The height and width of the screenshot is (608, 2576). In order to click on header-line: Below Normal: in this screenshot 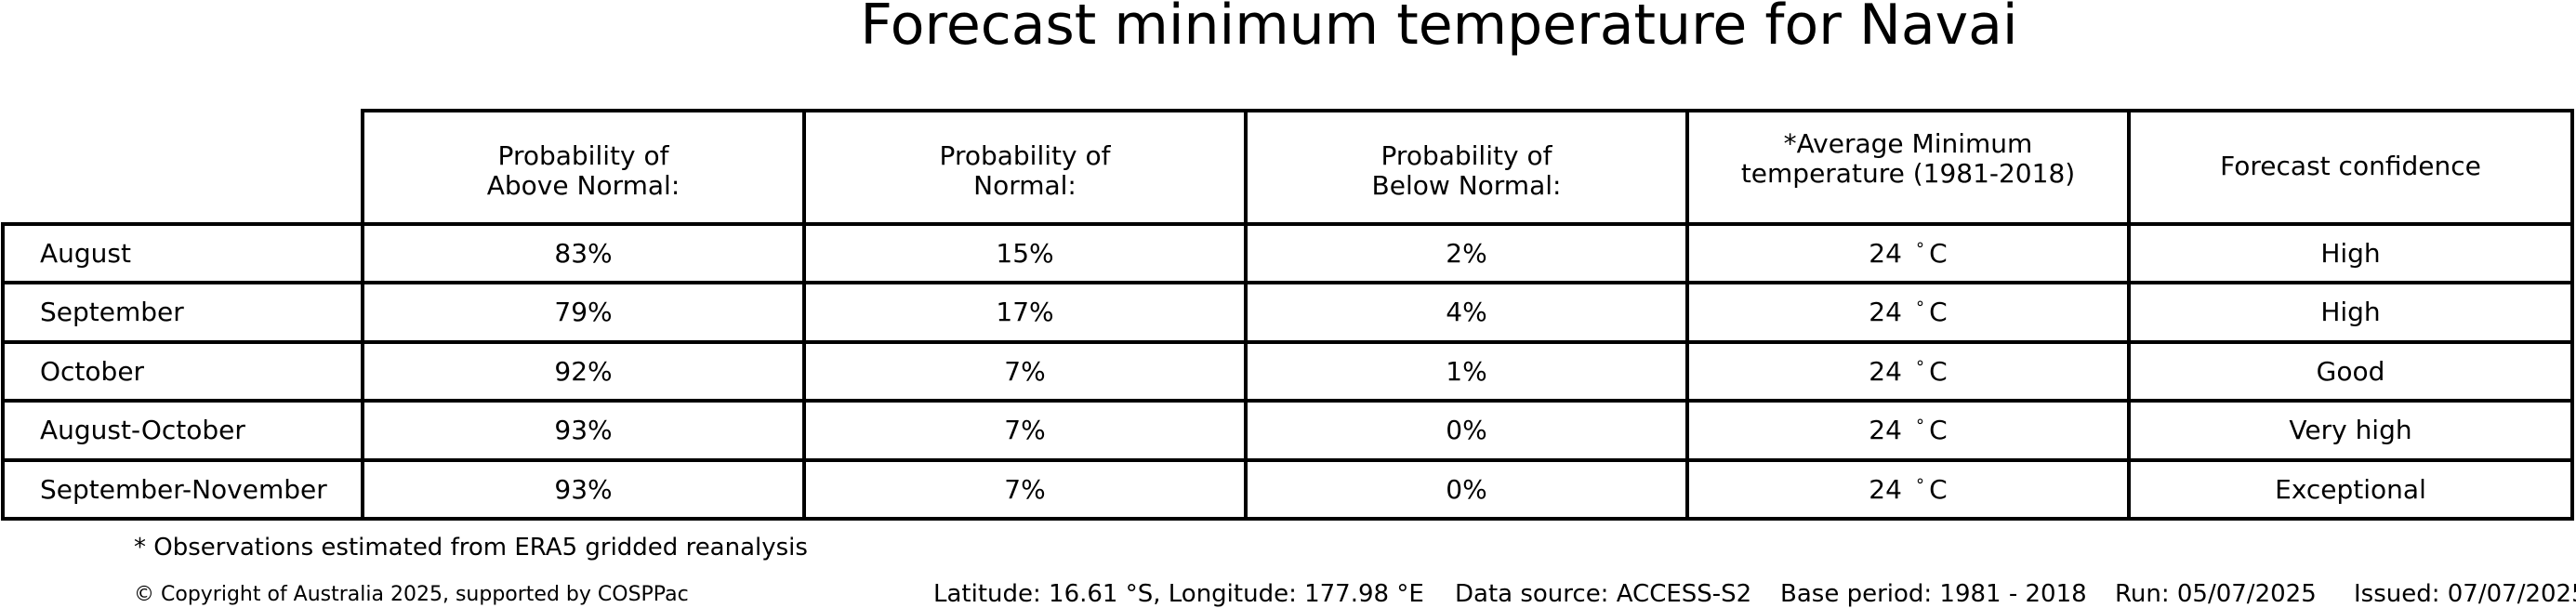, I will do `click(1466, 185)`.